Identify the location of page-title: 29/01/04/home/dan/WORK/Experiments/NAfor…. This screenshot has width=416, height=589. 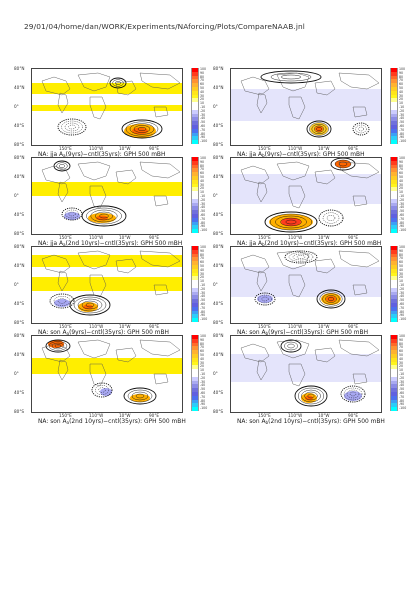
(164, 26).